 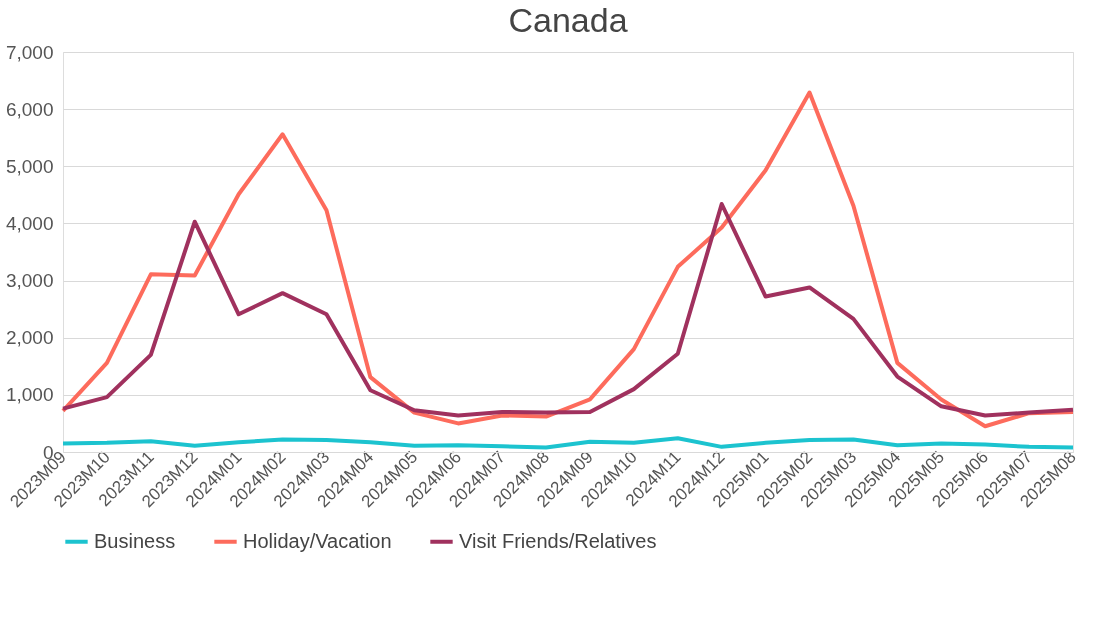 I want to click on legend-label: Business, so click(x=135, y=540).